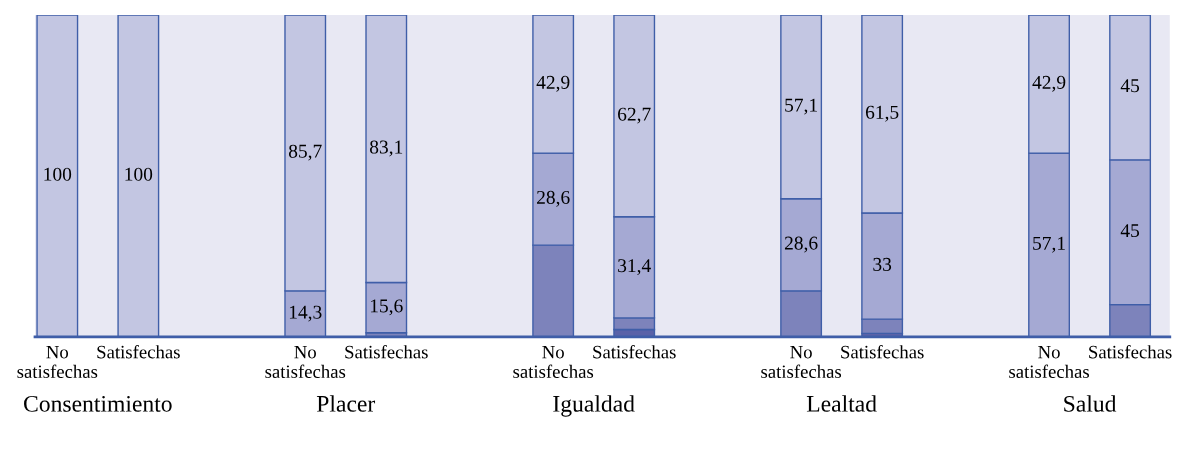  What do you see at coordinates (594, 406) in the screenshot?
I see `text: Igualdad` at bounding box center [594, 406].